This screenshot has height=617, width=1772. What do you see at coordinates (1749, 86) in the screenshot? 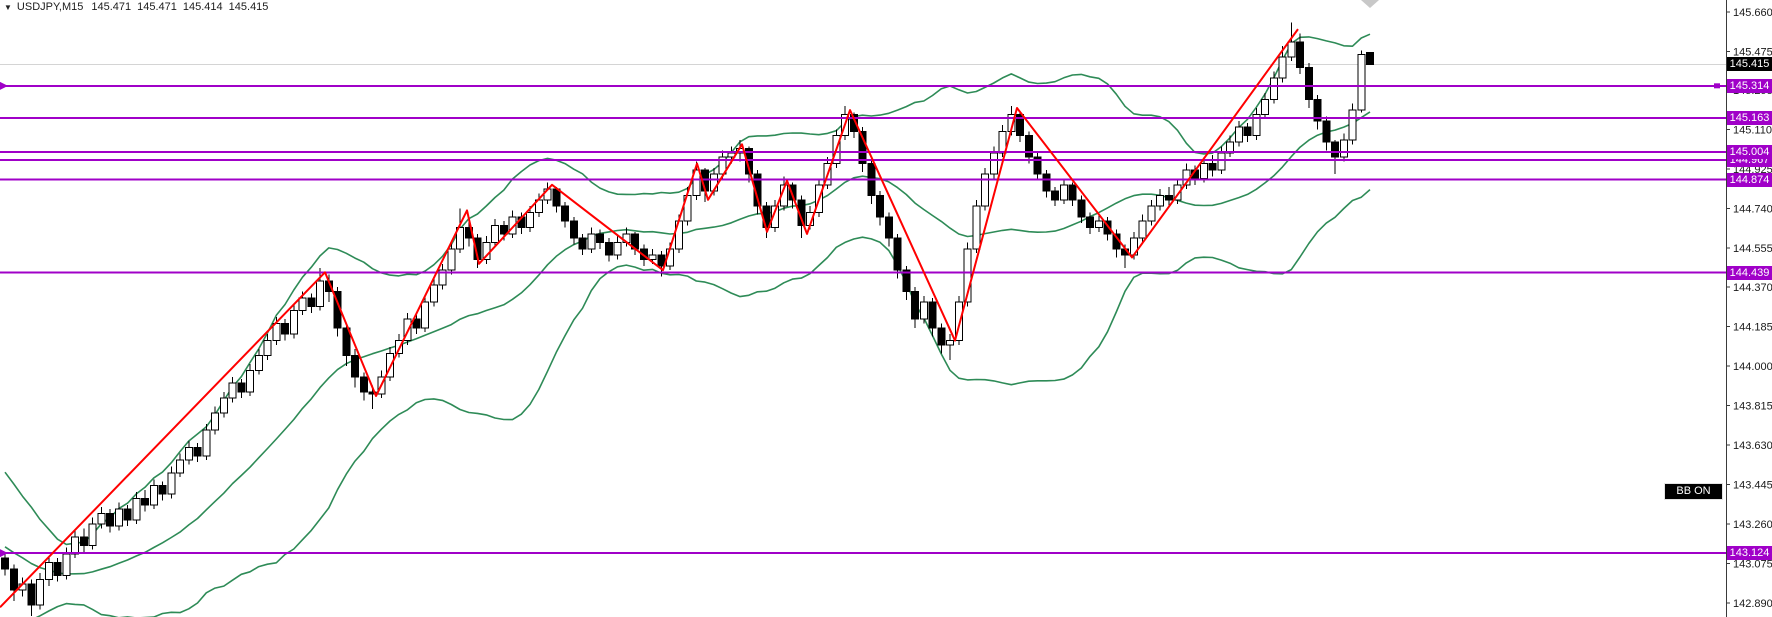
I see `level-price-badge: 145.314` at bounding box center [1749, 86].